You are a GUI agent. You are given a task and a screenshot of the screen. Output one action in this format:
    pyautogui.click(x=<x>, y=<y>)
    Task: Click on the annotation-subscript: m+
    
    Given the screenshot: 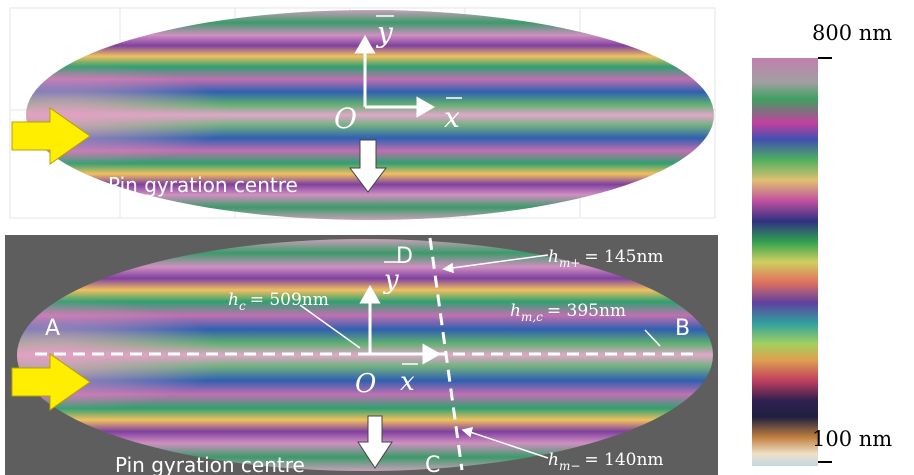 What is the action you would take?
    pyautogui.click(x=569, y=263)
    